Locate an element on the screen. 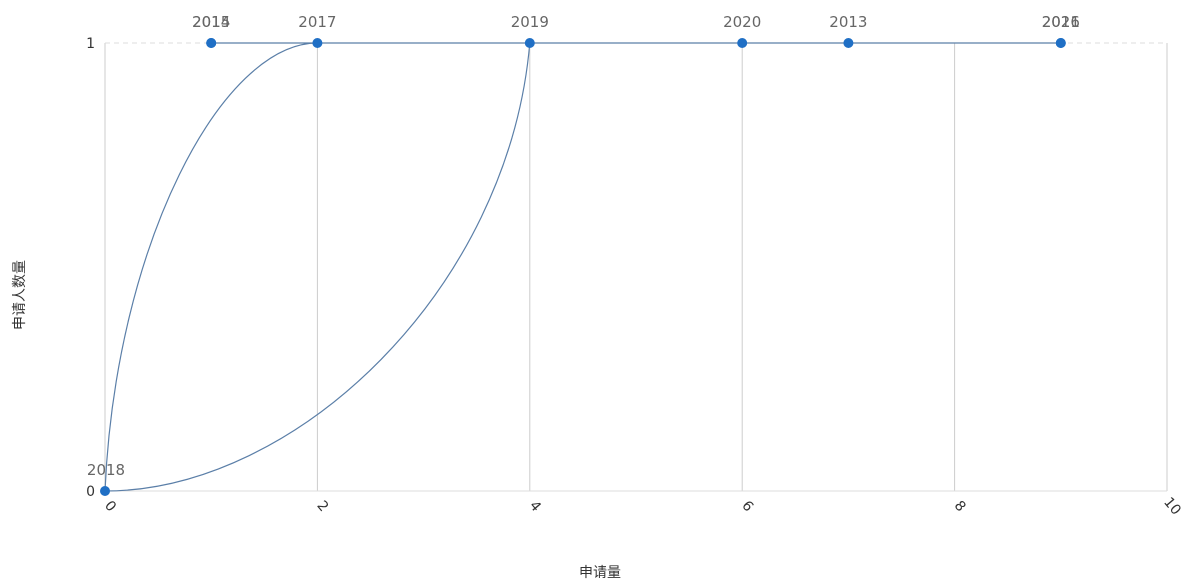  x-tick-labels: 0 2 4 6 8 10 is located at coordinates (642, 506).